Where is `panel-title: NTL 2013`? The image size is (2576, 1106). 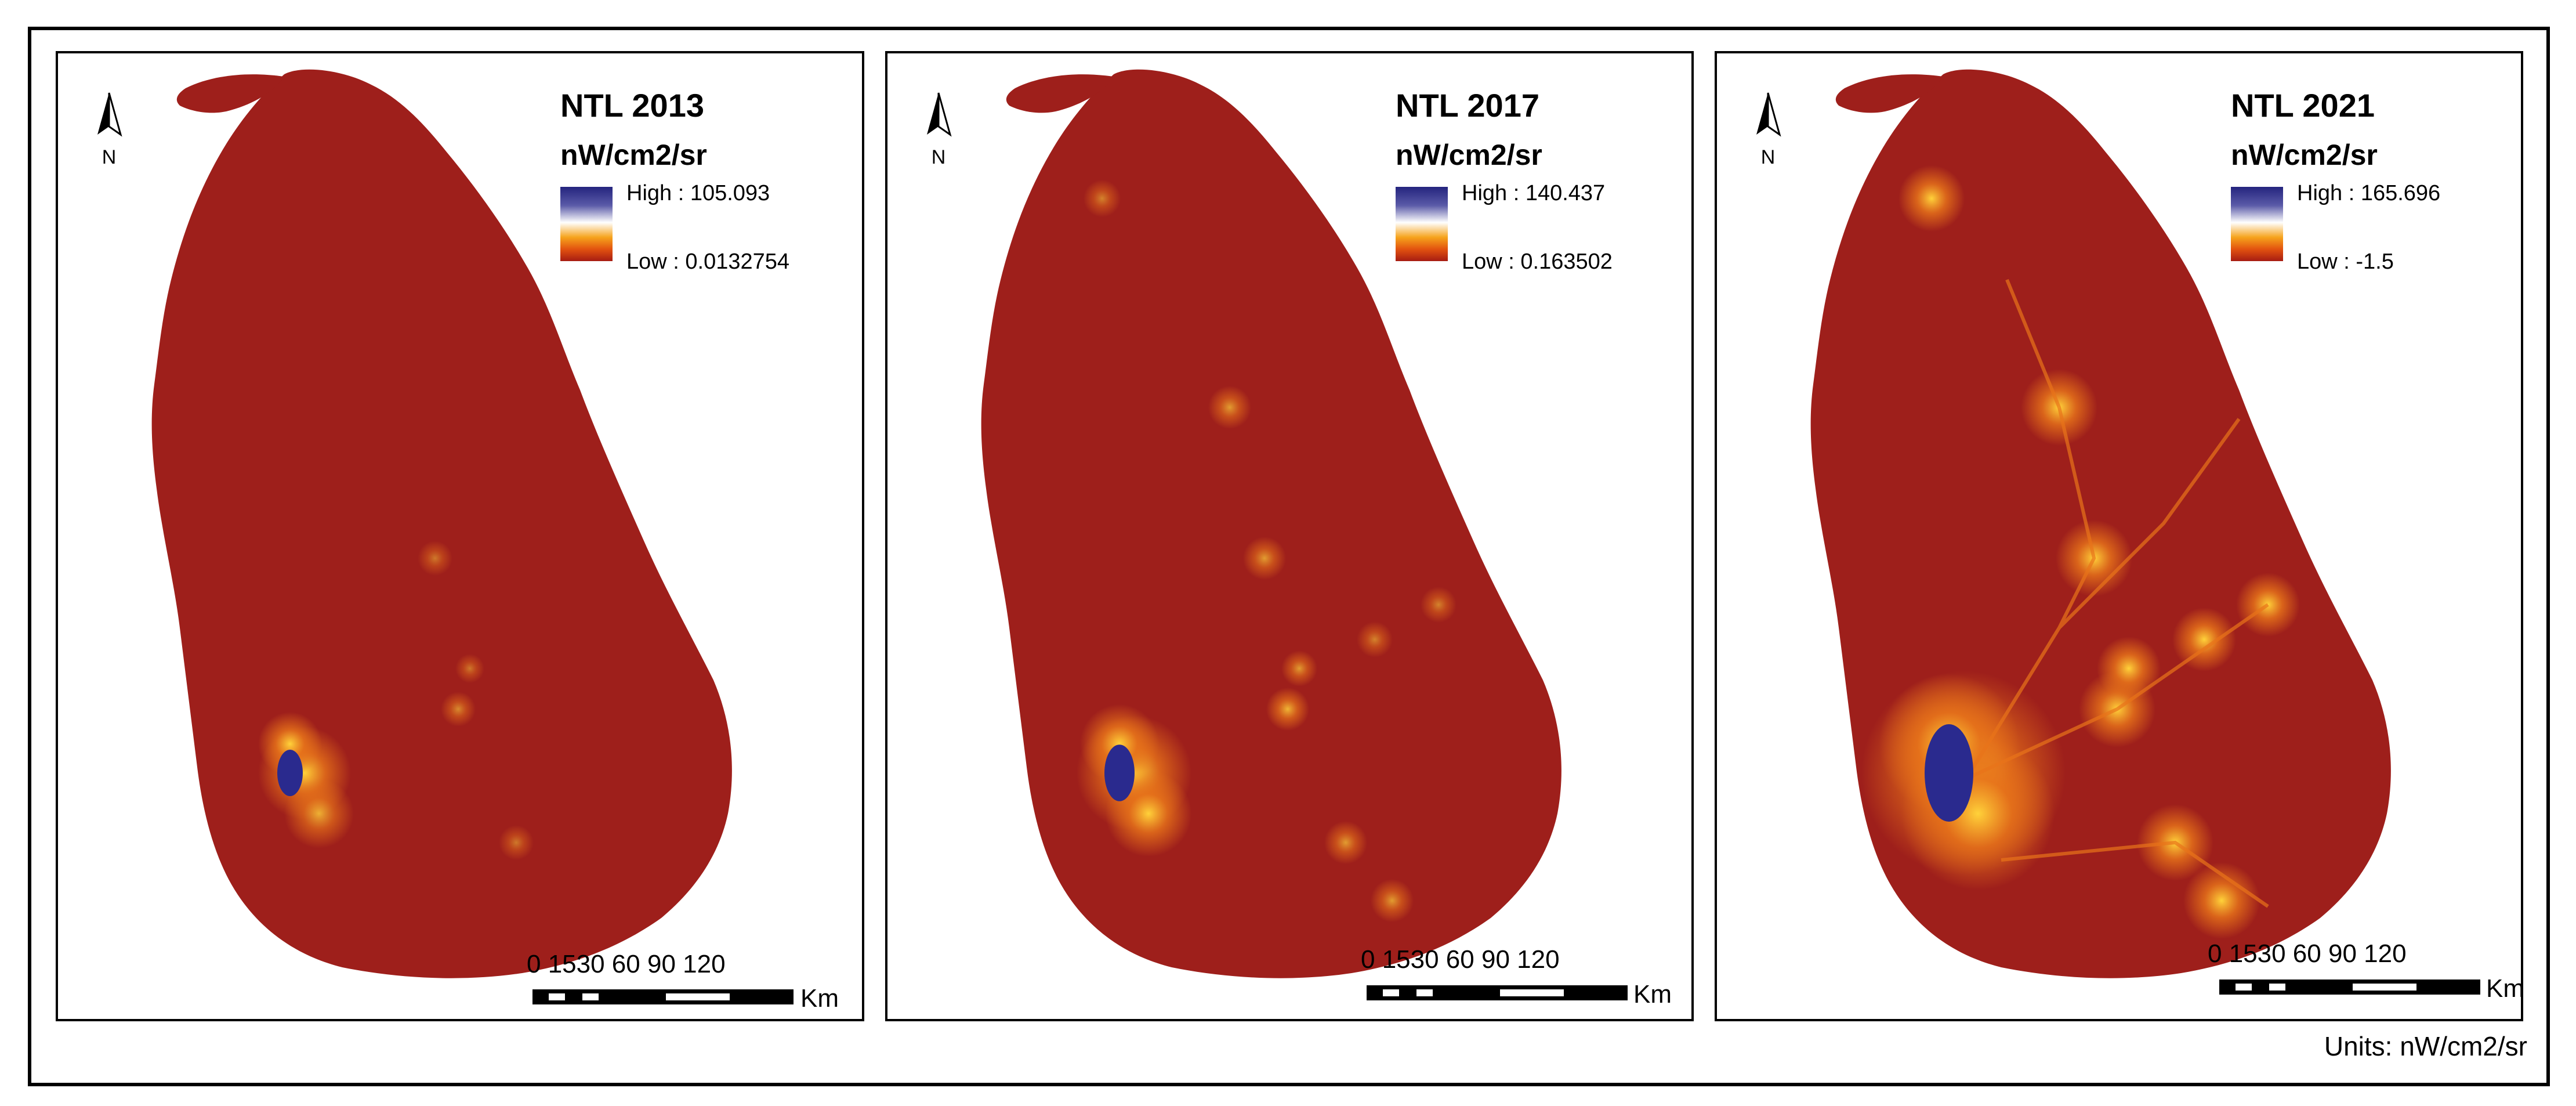 panel-title: NTL 2013 is located at coordinates (632, 105).